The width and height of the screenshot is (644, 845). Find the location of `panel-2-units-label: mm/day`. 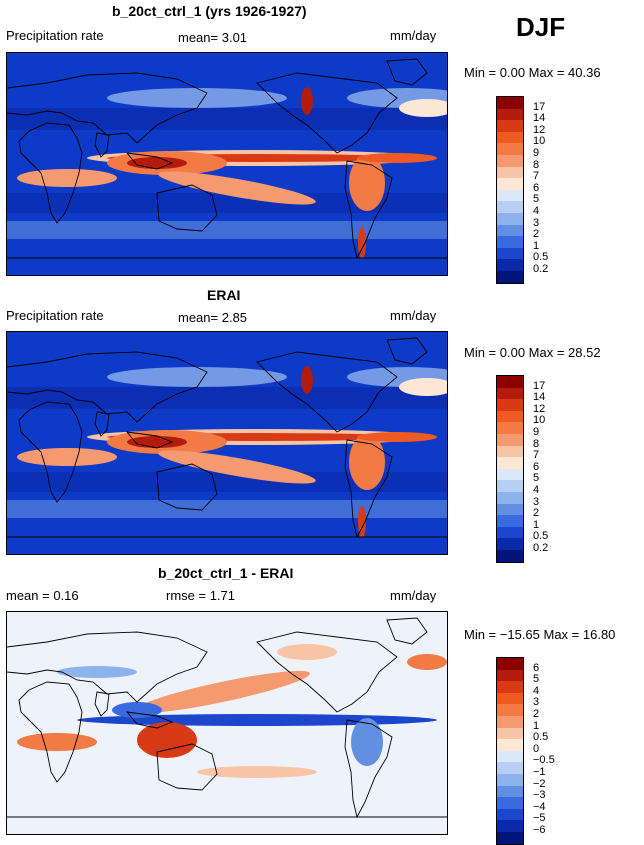

panel-2-units-label: mm/day is located at coordinates (413, 315).